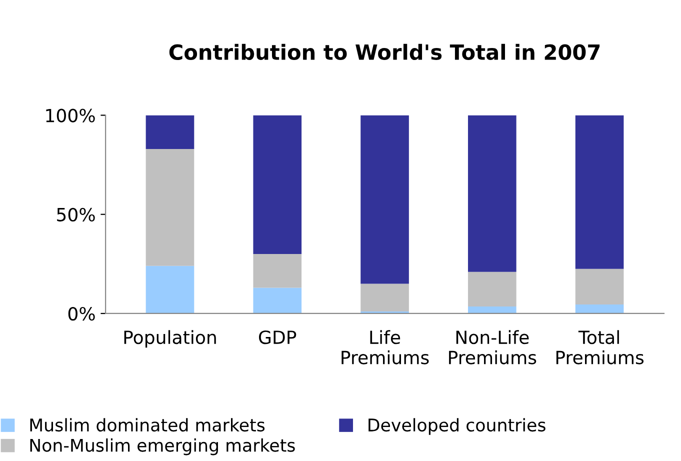 This screenshot has height=461, width=681. Describe the element at coordinates (81, 313) in the screenshot. I see `y-tick-label: 0%` at that location.